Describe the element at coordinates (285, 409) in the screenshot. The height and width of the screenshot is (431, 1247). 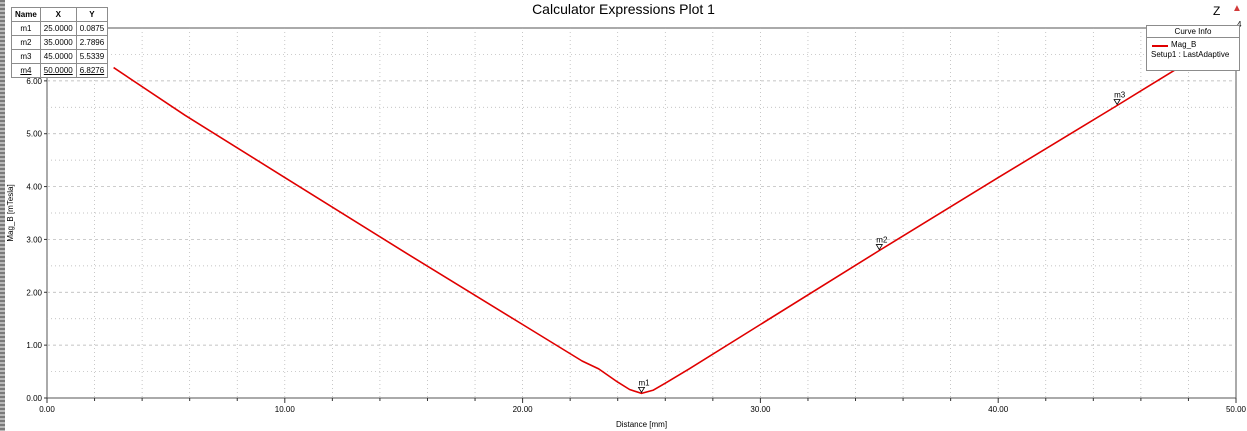
I see `x-tick-label: 10.00` at that location.